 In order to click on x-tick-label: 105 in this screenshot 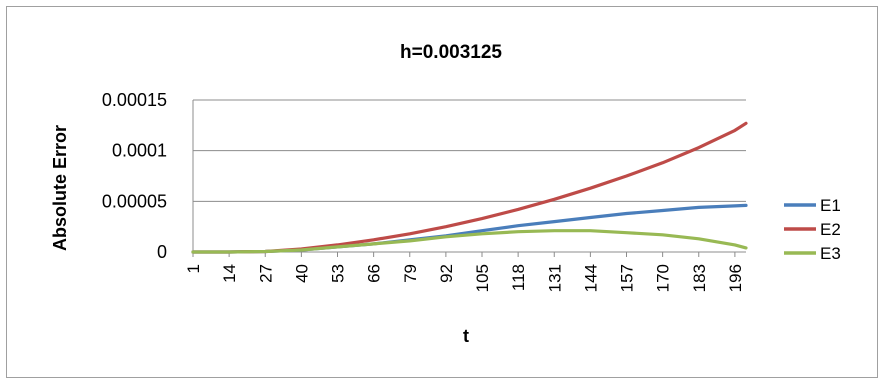, I will do `click(482, 278)`.